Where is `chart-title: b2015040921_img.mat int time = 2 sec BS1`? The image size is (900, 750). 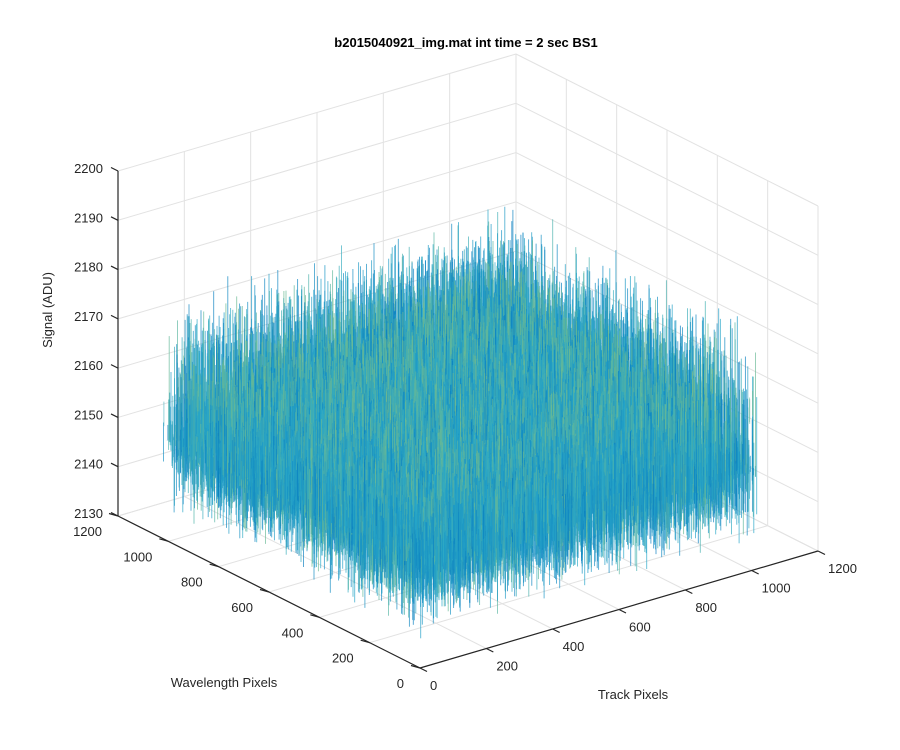
chart-title: b2015040921_img.mat int time = 2 sec BS1 is located at coordinates (465, 42).